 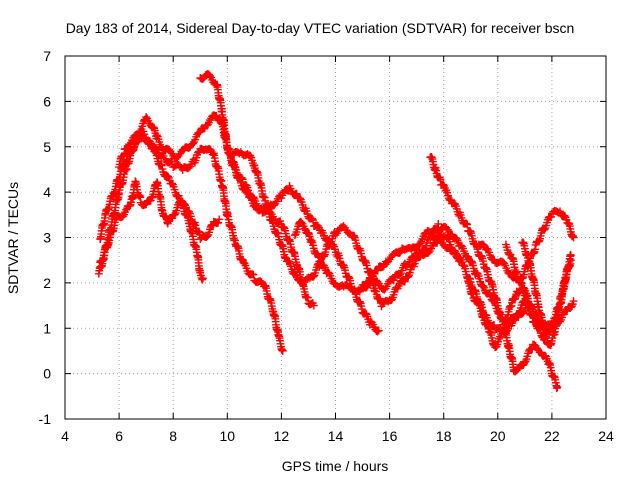 I want to click on x-tick-label: 18, so click(x=444, y=436).